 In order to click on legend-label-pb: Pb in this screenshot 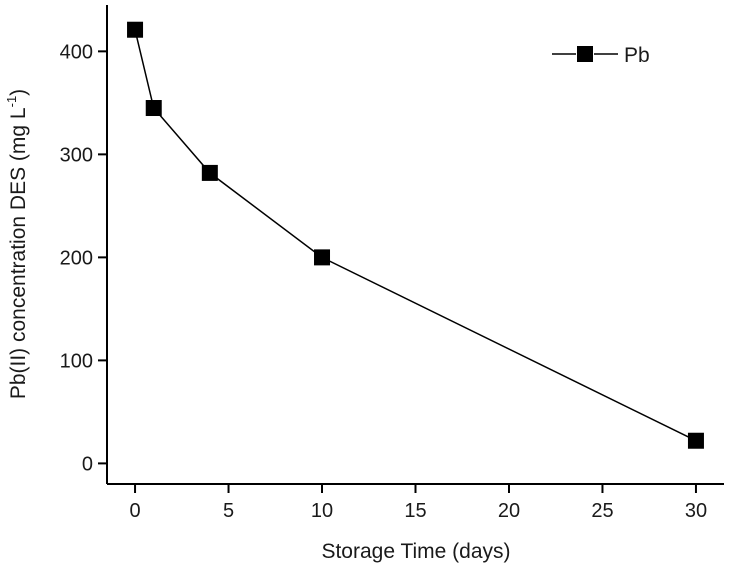, I will do `click(637, 55)`.